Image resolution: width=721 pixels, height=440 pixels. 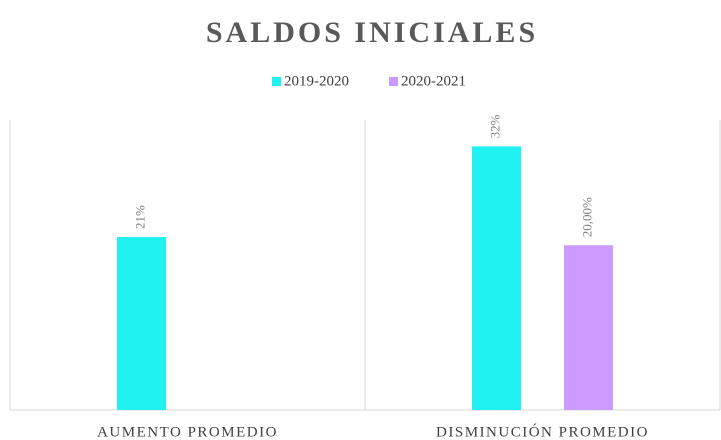 What do you see at coordinates (586, 217) in the screenshot?
I see `data-label: 20,00%` at bounding box center [586, 217].